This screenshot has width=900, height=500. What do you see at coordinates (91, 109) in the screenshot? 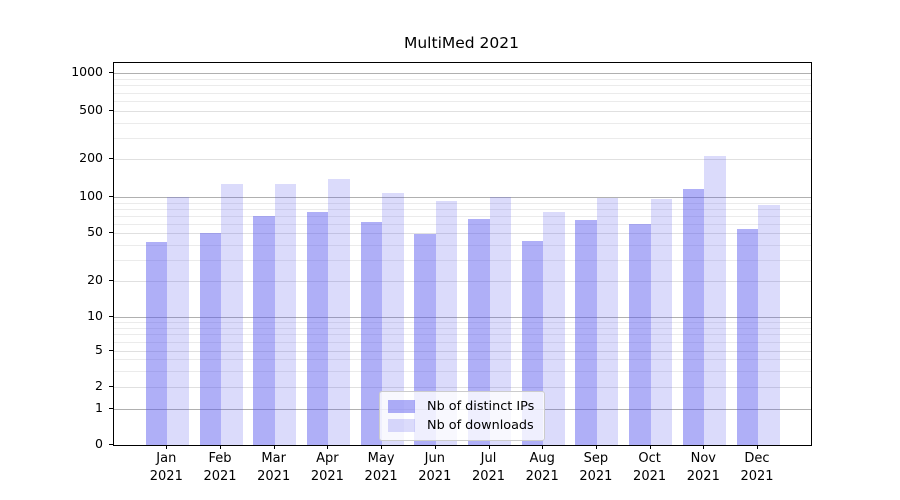
I see `y-axis-label: 500` at bounding box center [91, 109].